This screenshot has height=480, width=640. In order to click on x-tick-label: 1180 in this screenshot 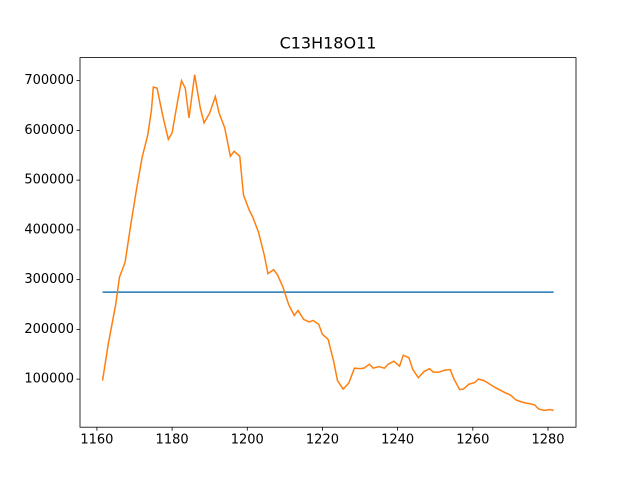, I will do `click(172, 440)`.